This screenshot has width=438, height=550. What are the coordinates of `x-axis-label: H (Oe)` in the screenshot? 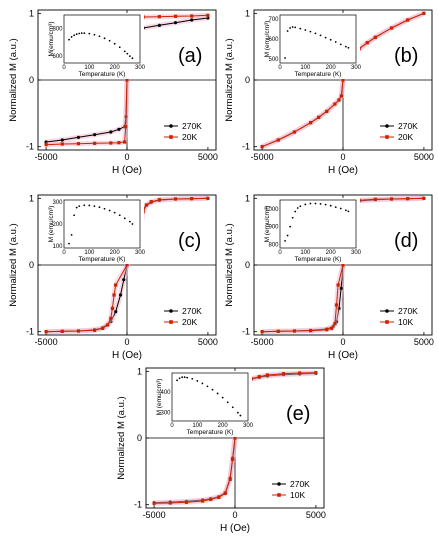 It's located at (343, 170).